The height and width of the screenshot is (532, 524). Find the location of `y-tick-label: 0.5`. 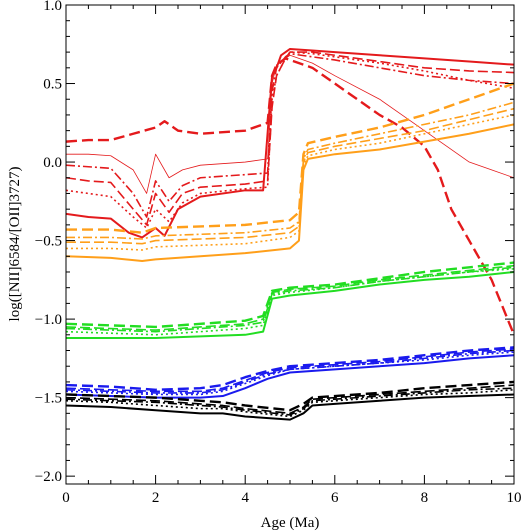

y-tick-label: 0.5 is located at coordinates (52, 85).